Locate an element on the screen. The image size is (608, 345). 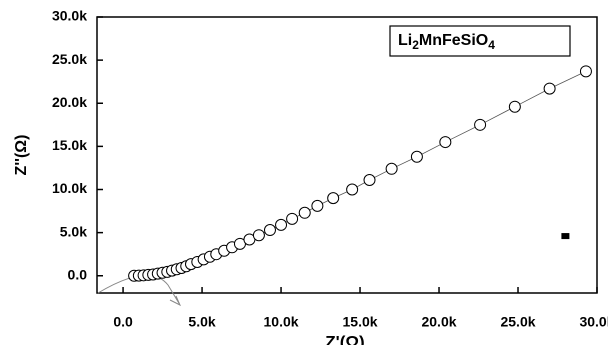
annotation-part: 2 is located at coordinates (415, 45).